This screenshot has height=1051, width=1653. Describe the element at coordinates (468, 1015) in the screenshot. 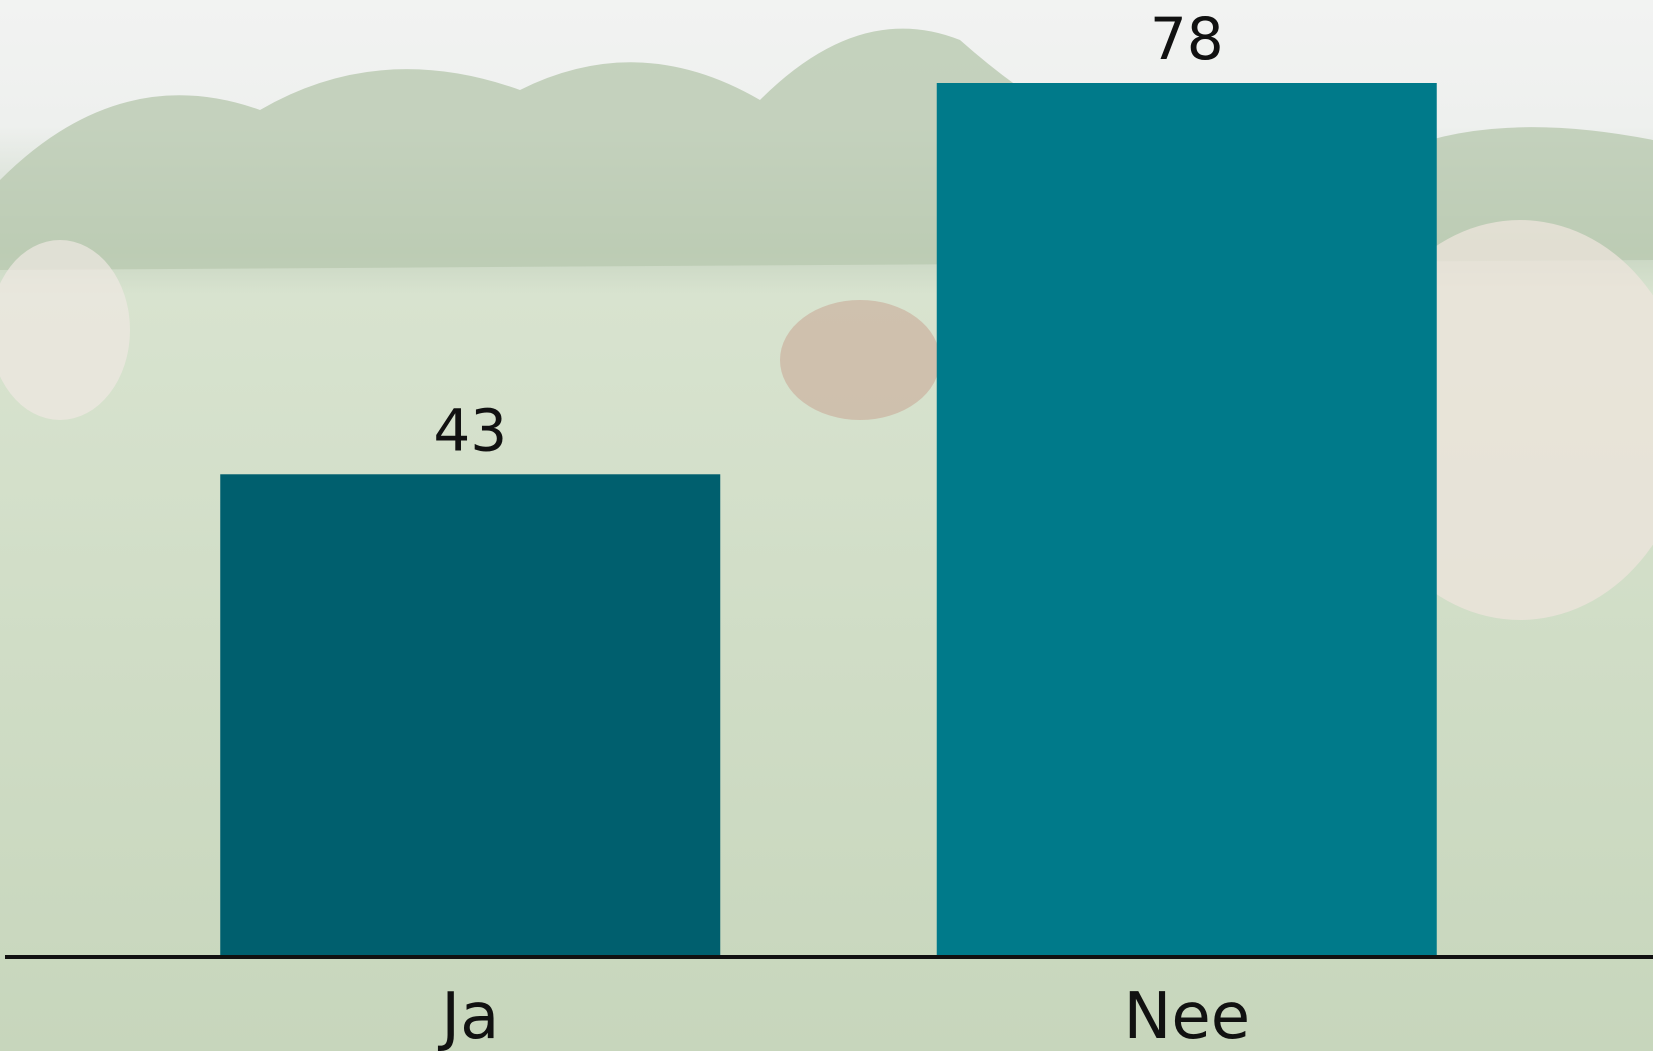

I see `x-tick-label: Ja` at that location.